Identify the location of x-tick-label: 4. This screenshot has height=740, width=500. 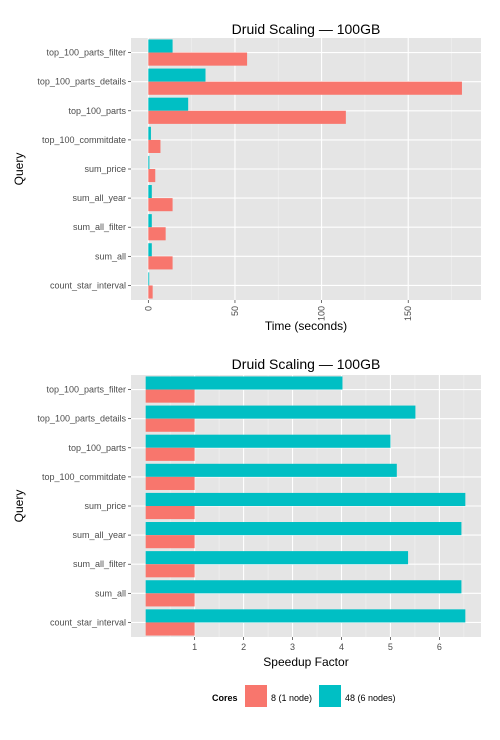
(341, 647).